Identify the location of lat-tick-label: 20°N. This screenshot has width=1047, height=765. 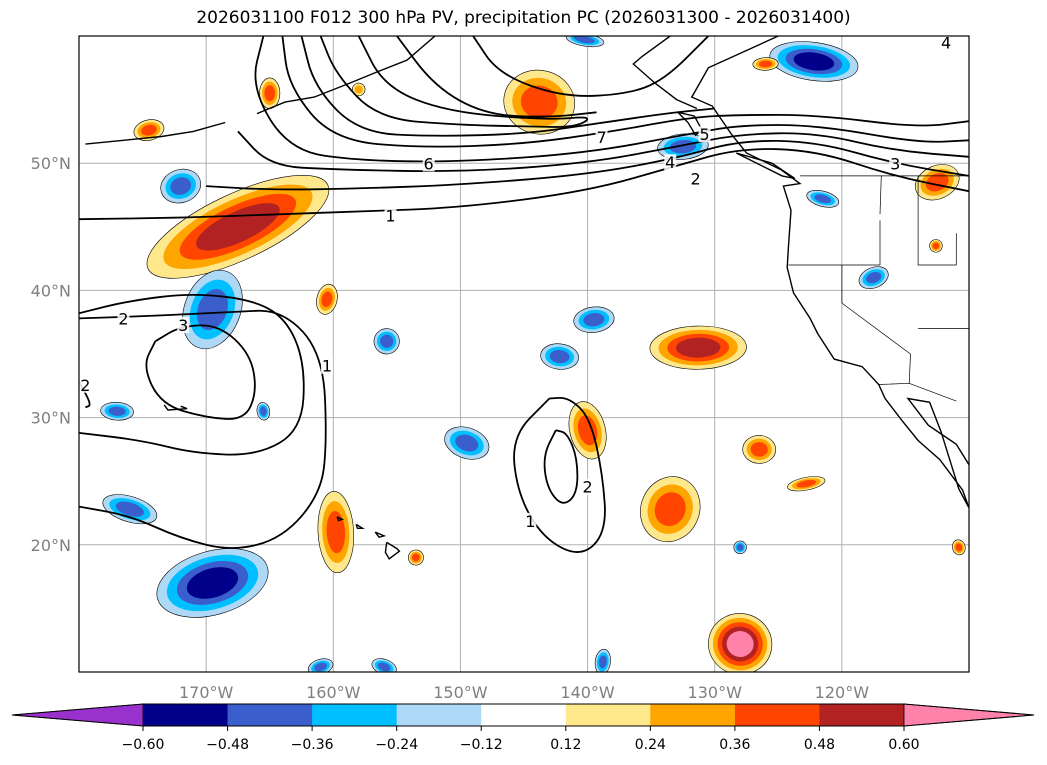
(51, 545).